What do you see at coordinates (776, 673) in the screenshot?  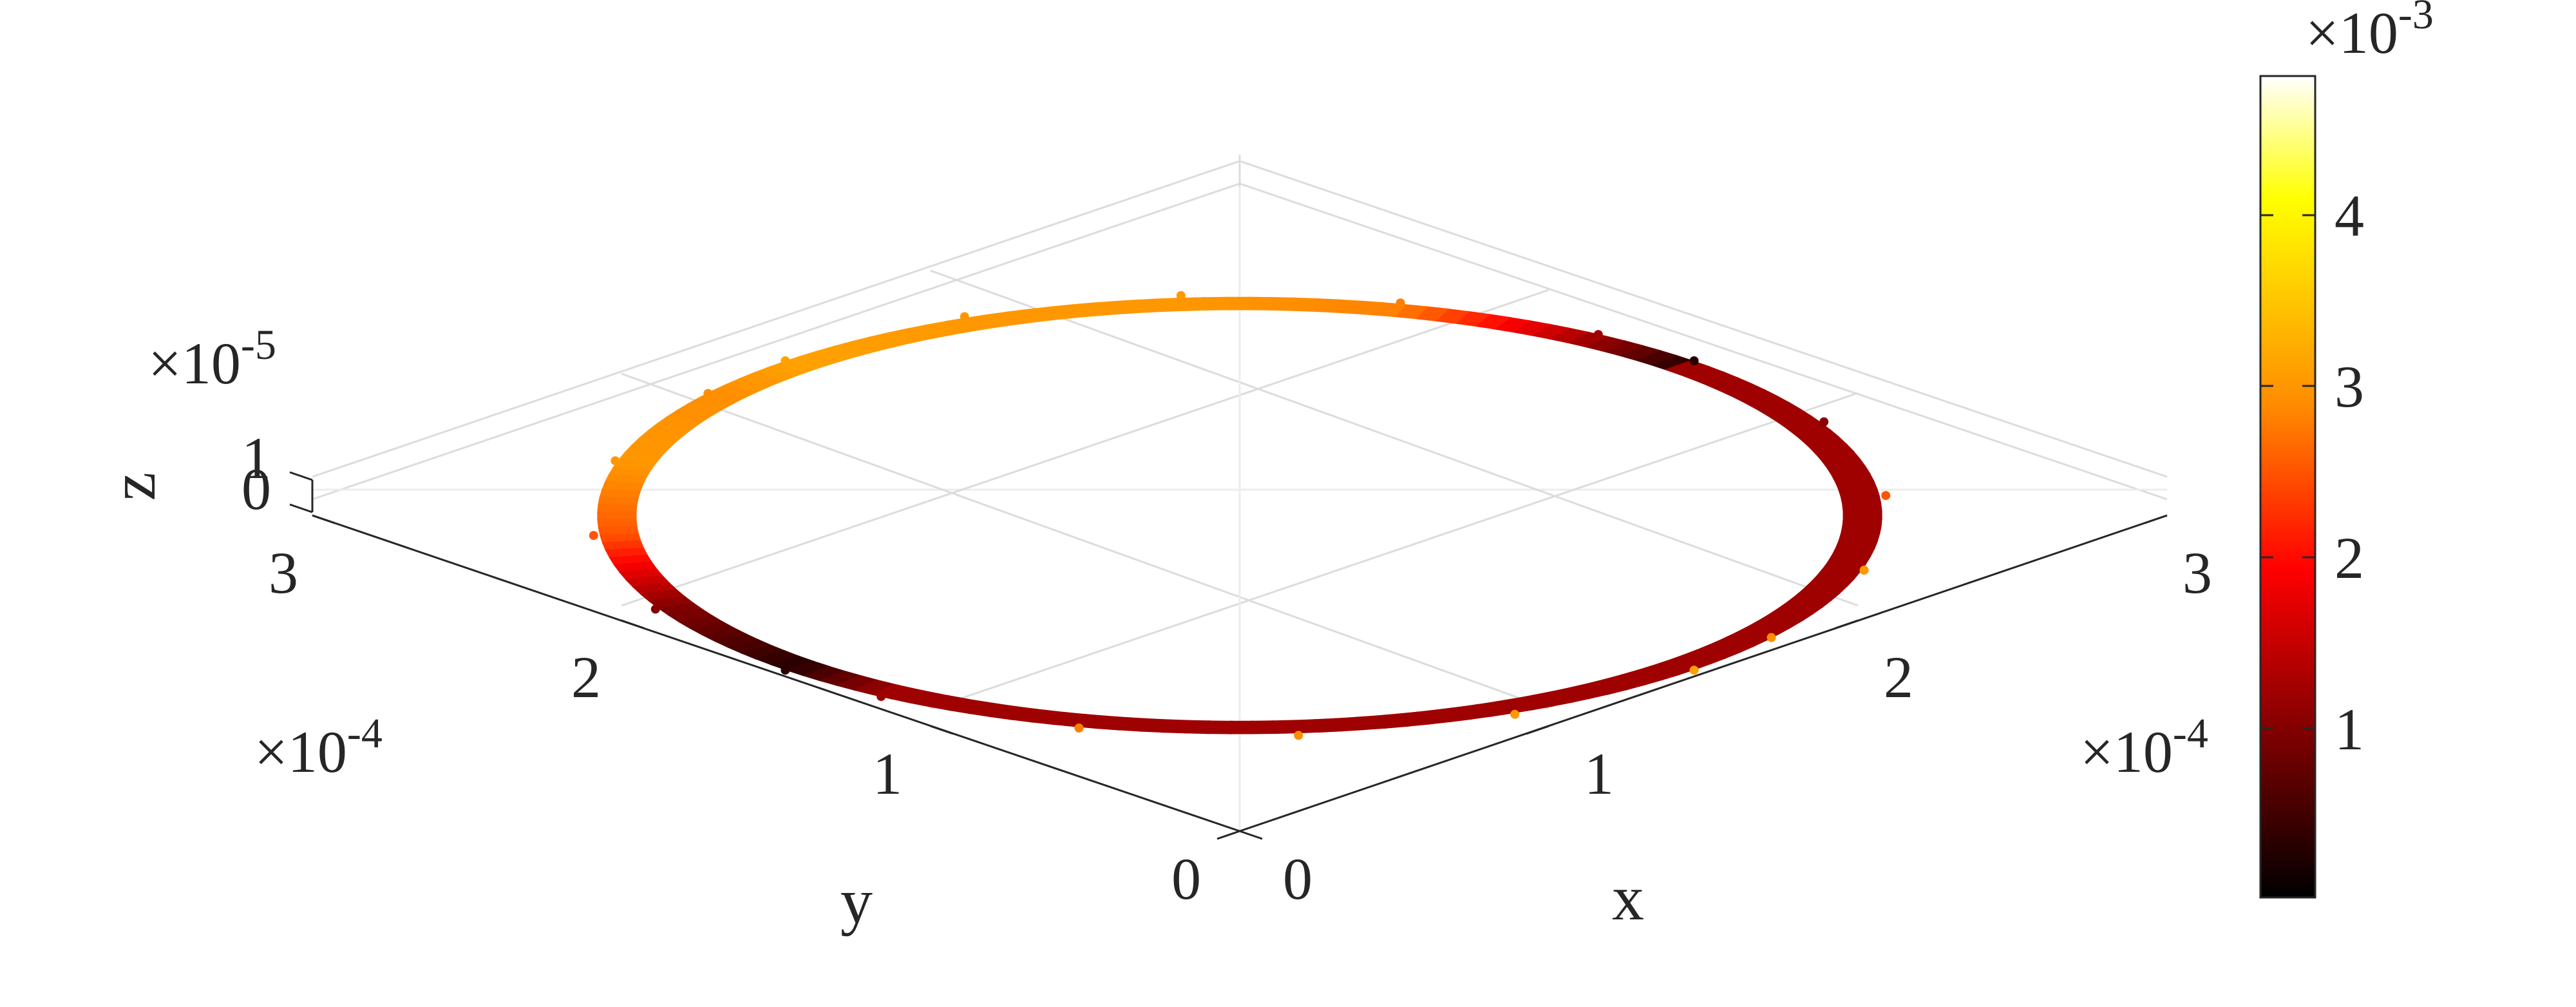 I see `y-axis-line` at bounding box center [776, 673].